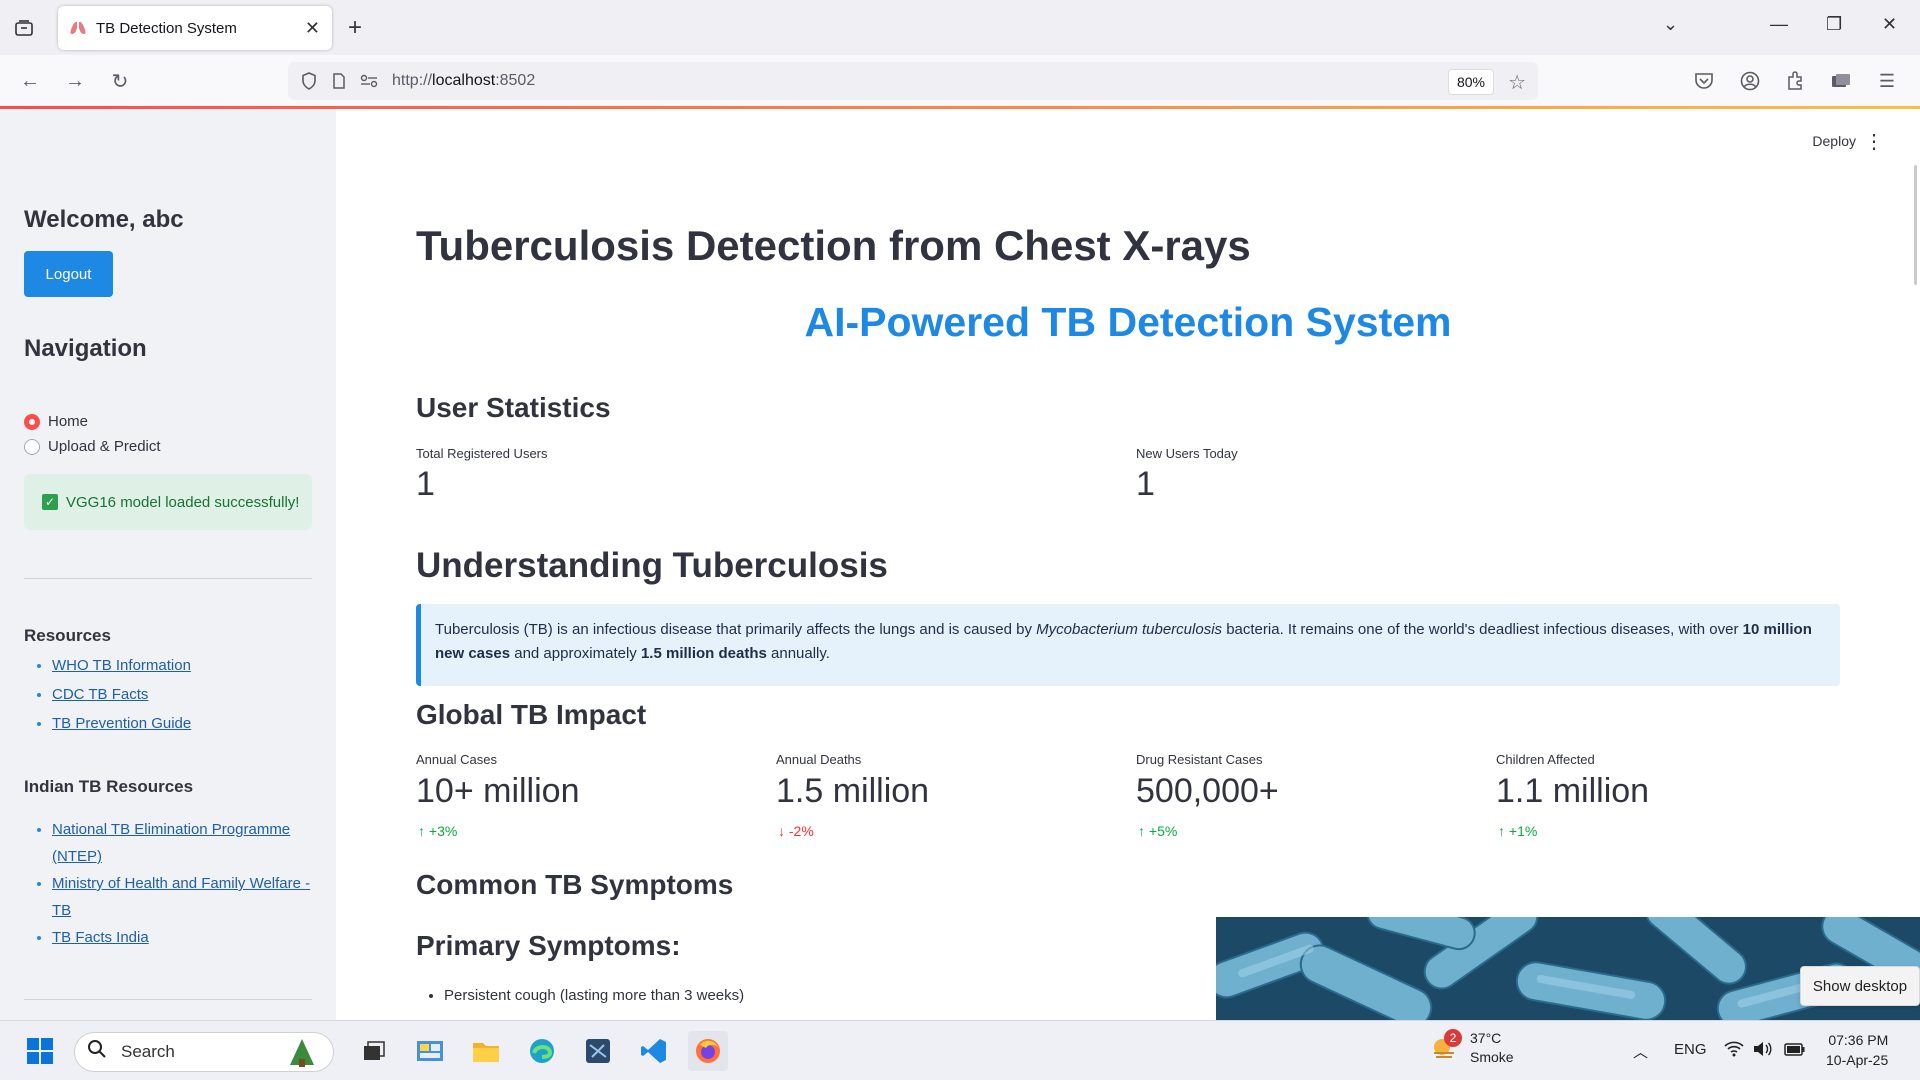 The height and width of the screenshot is (1080, 1920). What do you see at coordinates (1762, 1051) in the screenshot?
I see `volume-icon` at bounding box center [1762, 1051].